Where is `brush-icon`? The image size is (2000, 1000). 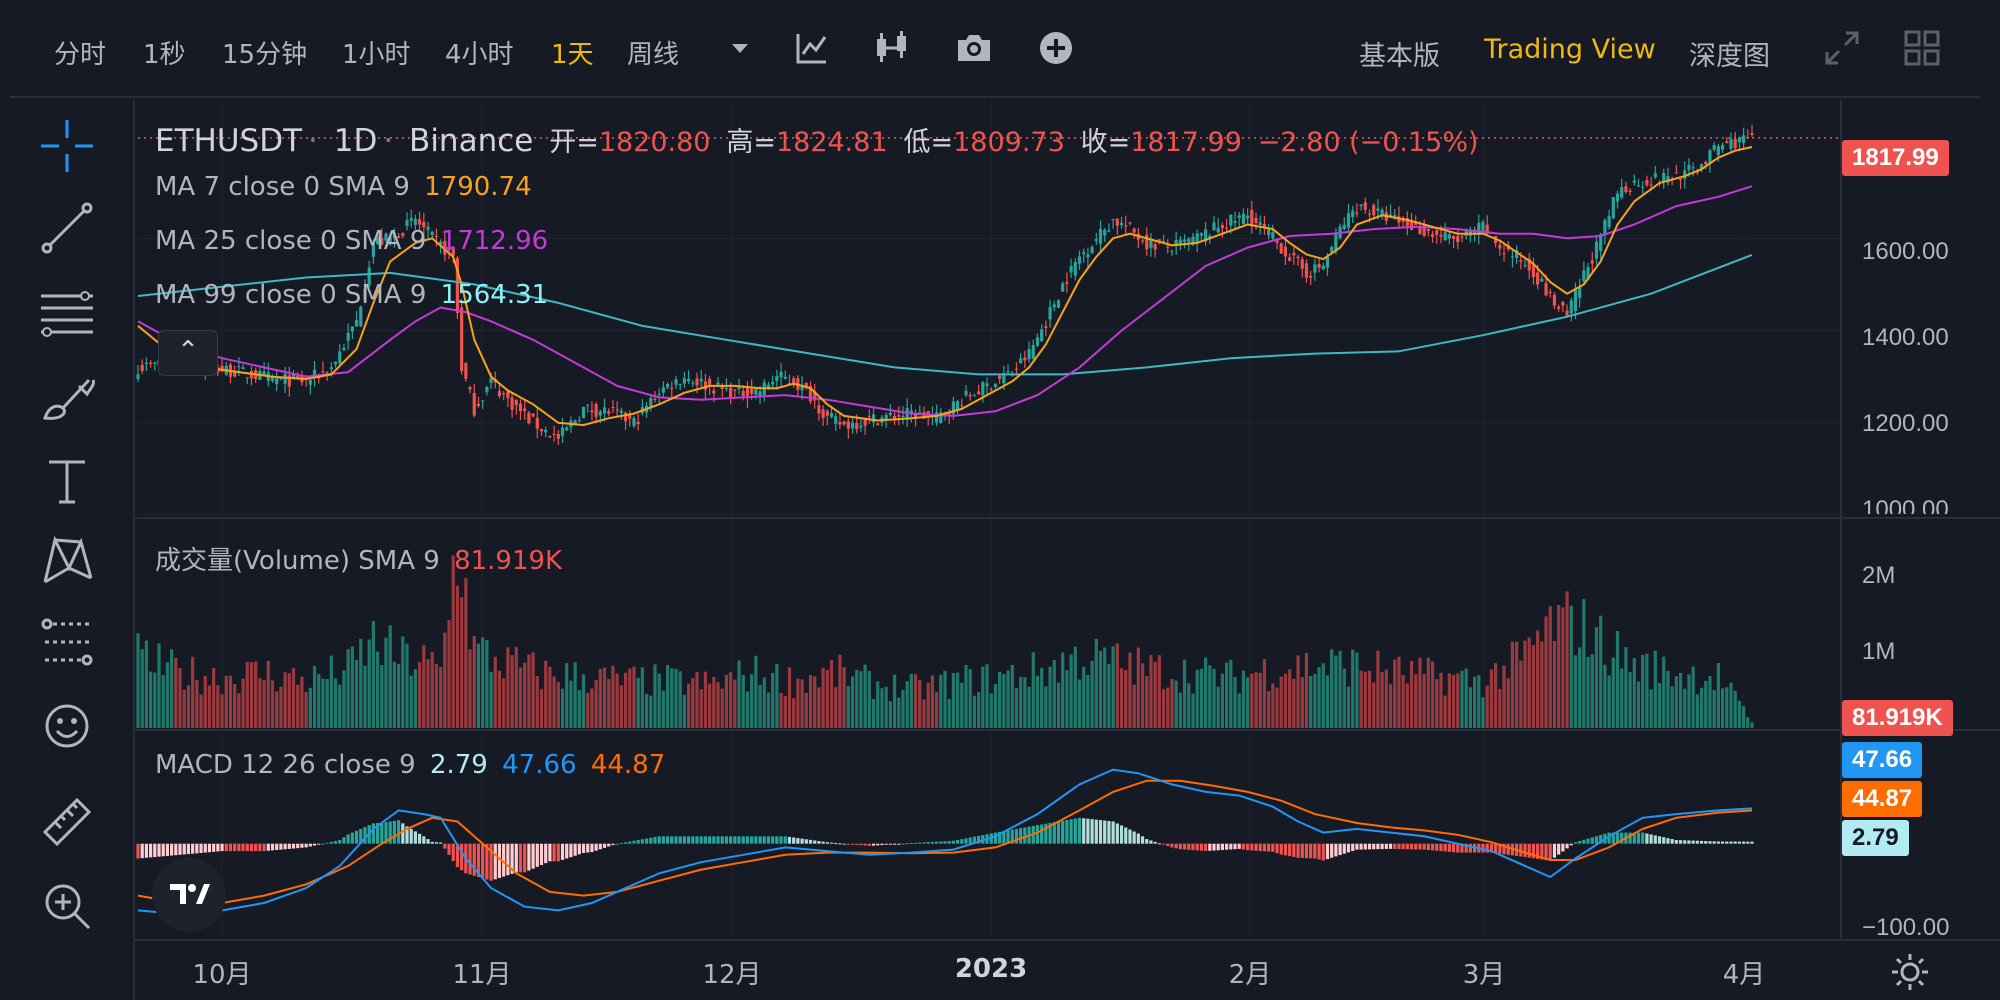 brush-icon is located at coordinates (67, 398).